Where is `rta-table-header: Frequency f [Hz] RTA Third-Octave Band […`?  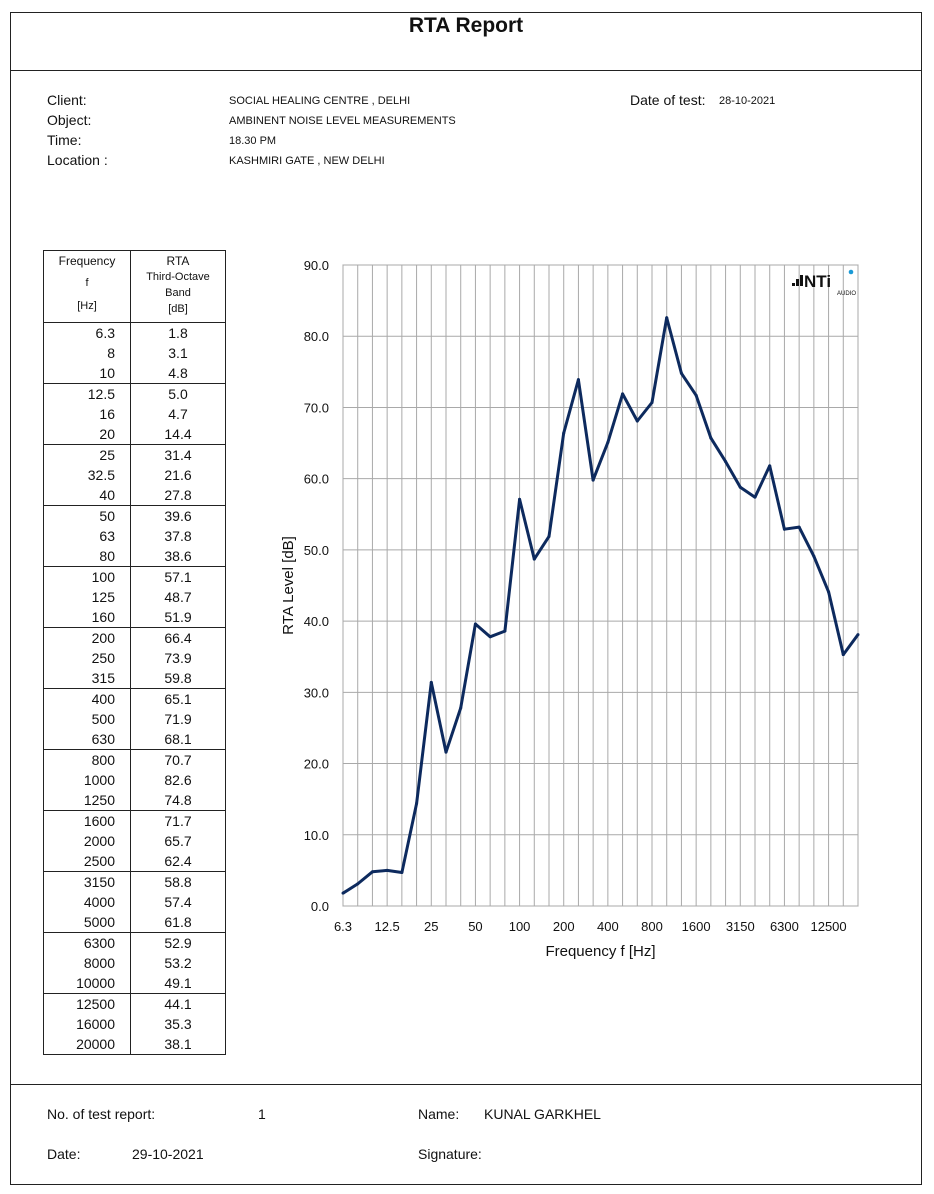
rta-table-header: Frequency f [Hz] RTA Third-Octave Band [… is located at coordinates (134, 286).